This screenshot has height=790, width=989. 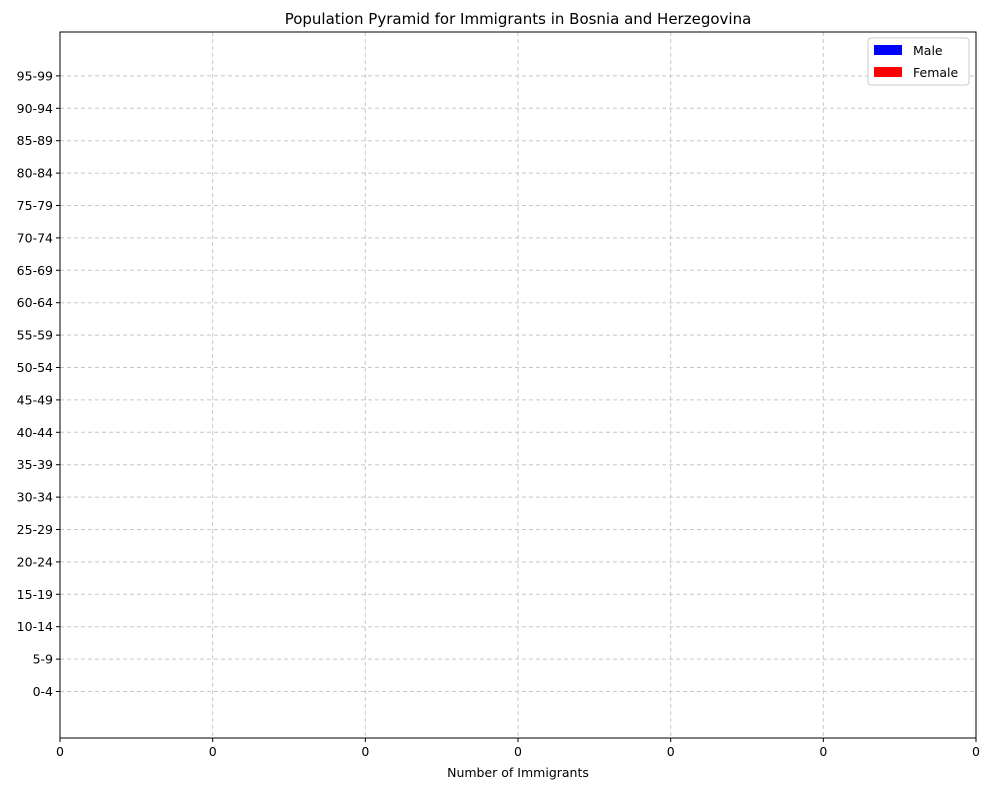 I want to click on legend-swatch-male, so click(x=888, y=50).